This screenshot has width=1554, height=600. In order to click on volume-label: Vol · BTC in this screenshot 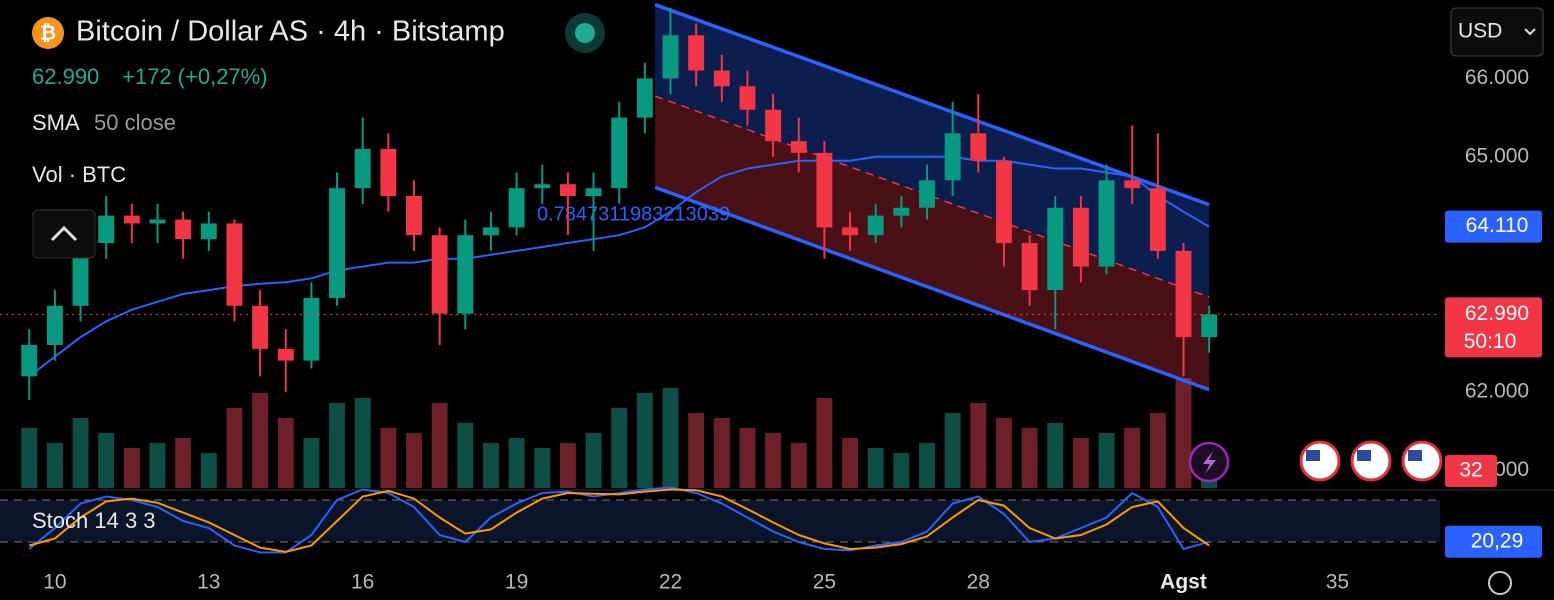, I will do `click(79, 174)`.